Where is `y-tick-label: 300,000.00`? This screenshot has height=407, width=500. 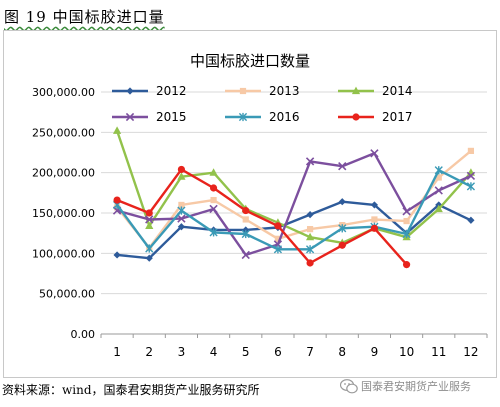
y-tick-label: 300,000.00 is located at coordinates (63, 92).